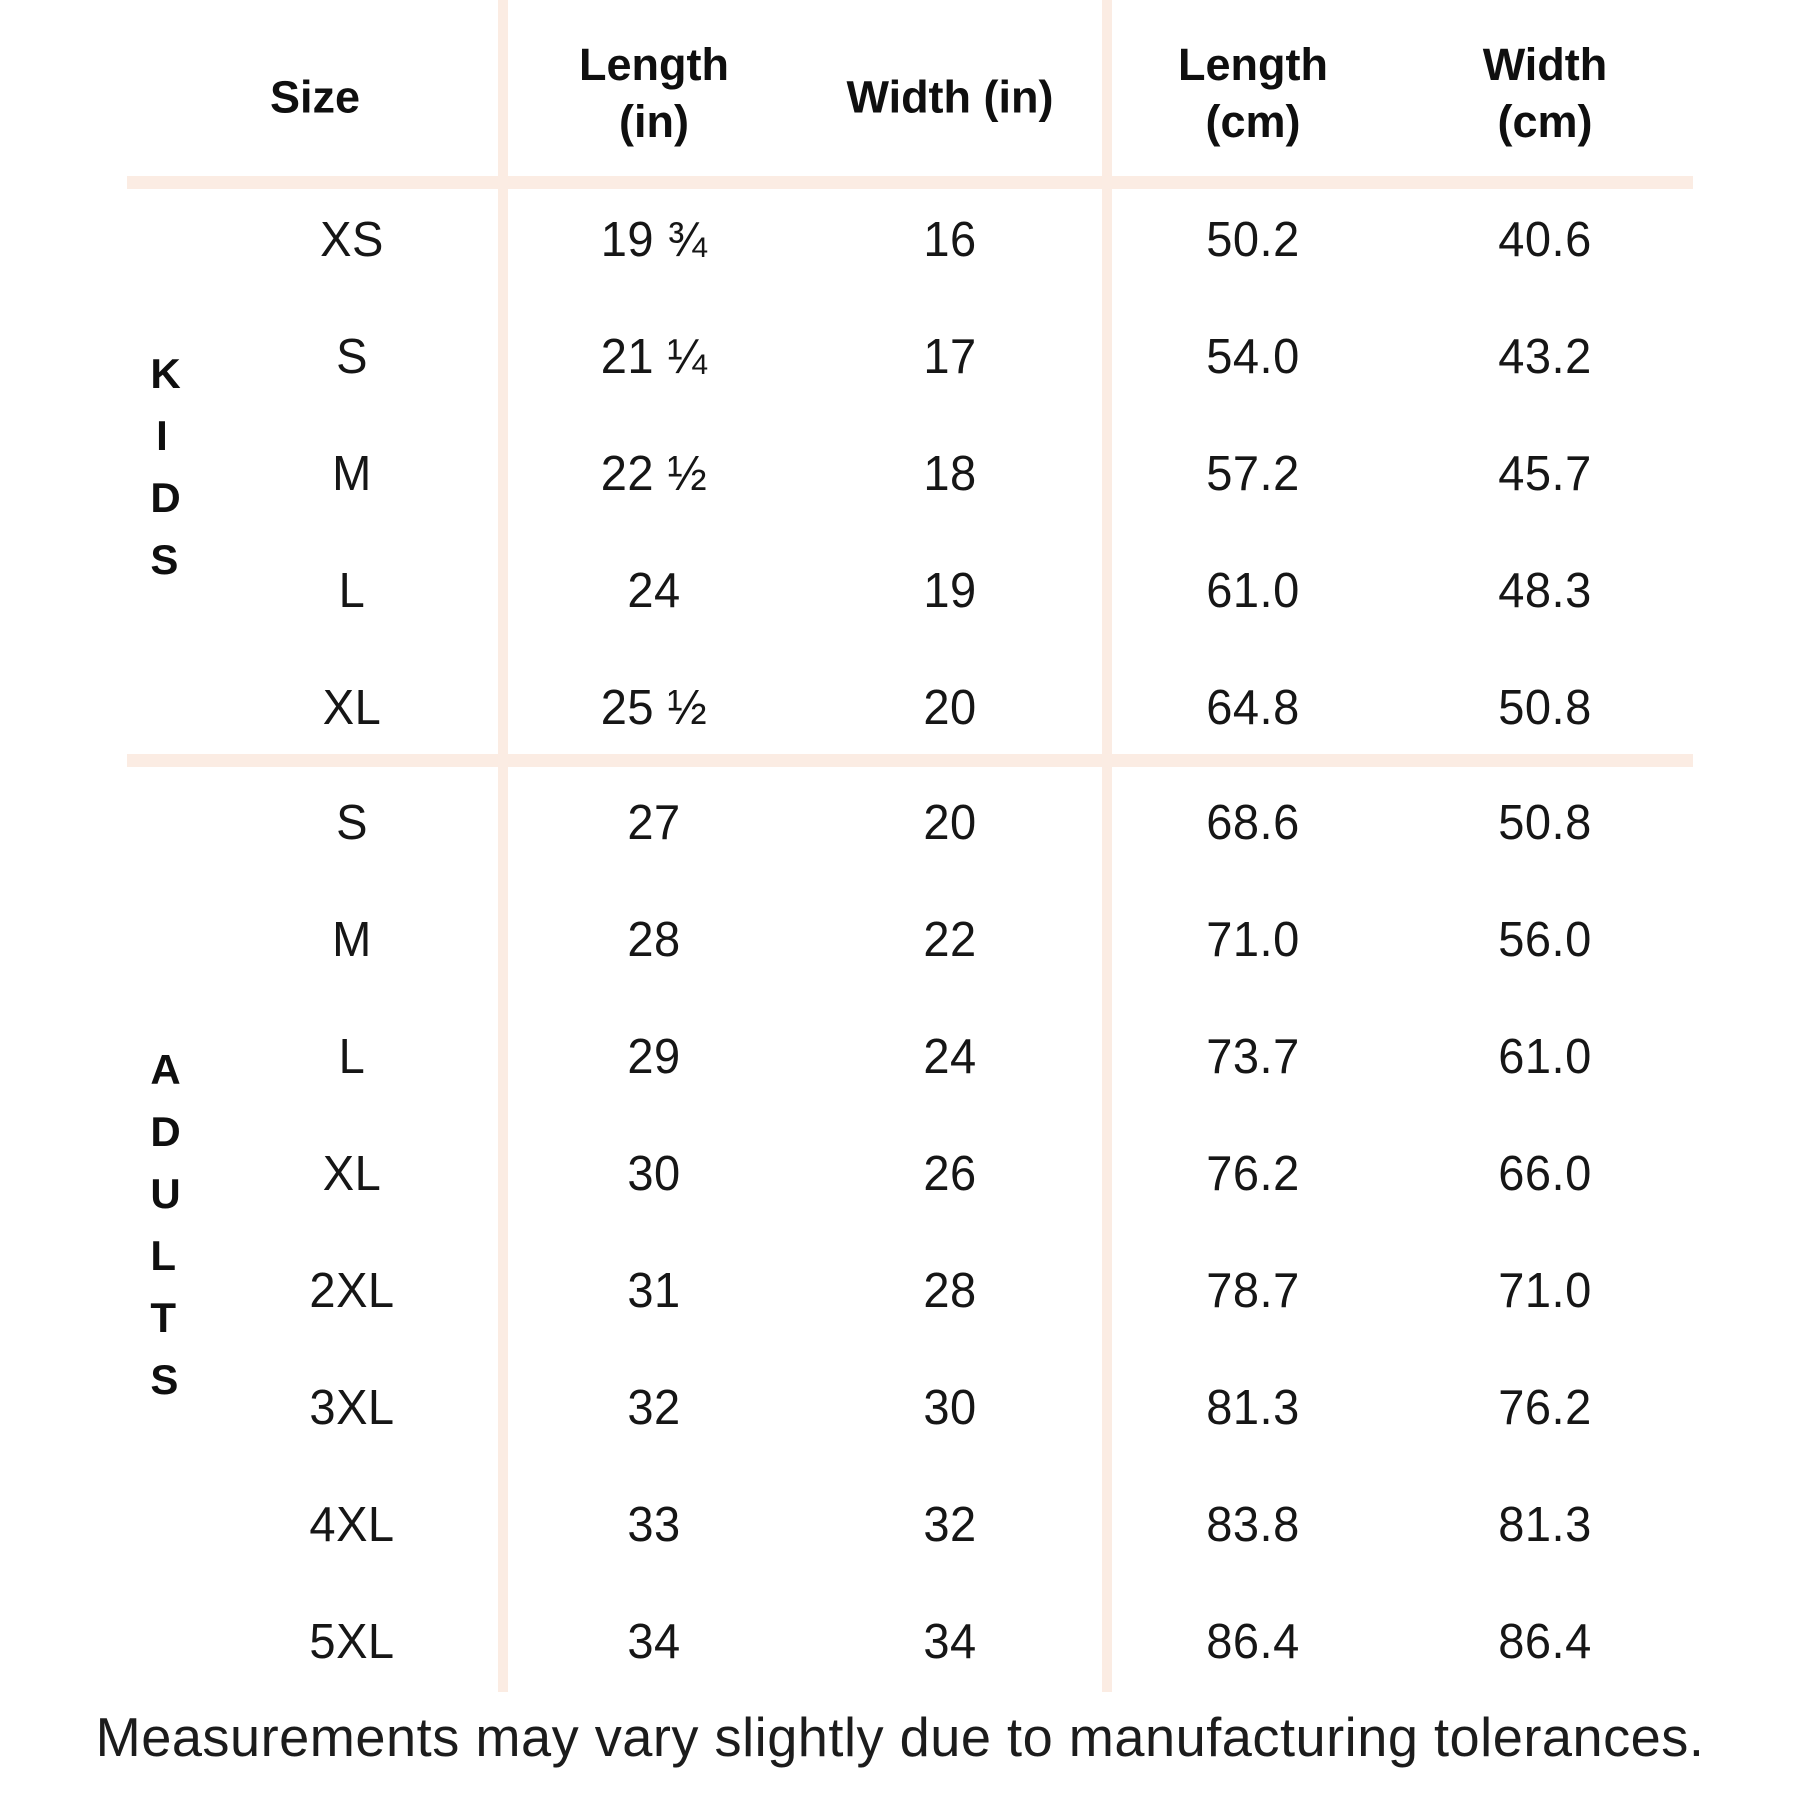 The image size is (1800, 1800). What do you see at coordinates (910, 182) in the screenshot?
I see `header-divider` at bounding box center [910, 182].